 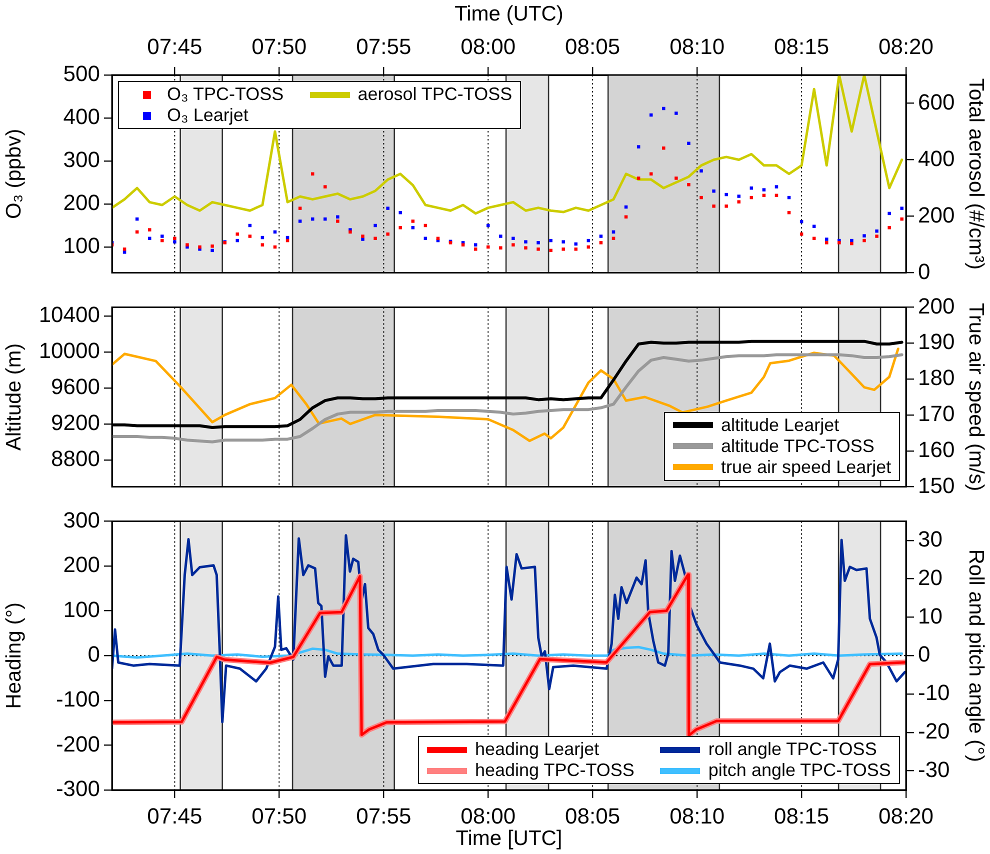 I want to click on y-axis-title: O₃ (ppbv), so click(x=14, y=174).